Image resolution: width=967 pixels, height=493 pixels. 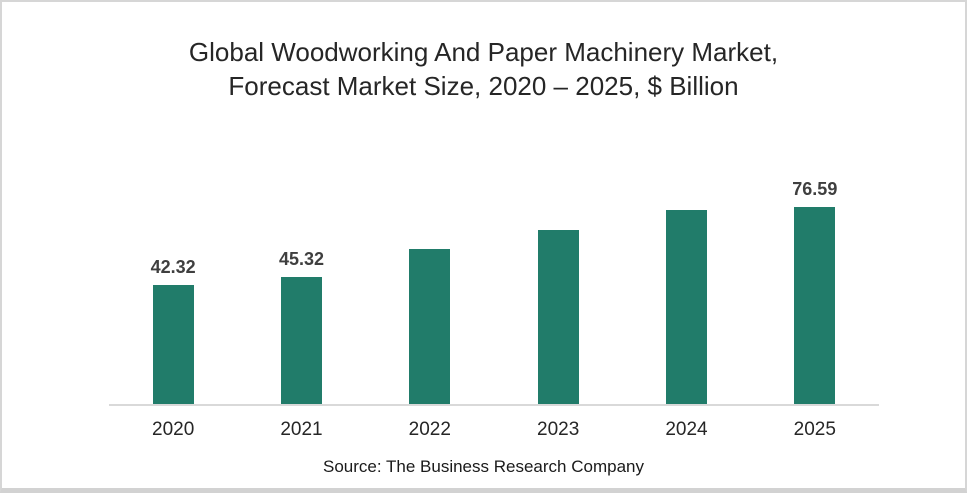 I want to click on bar-value-label: 45.32, so click(x=301, y=259).